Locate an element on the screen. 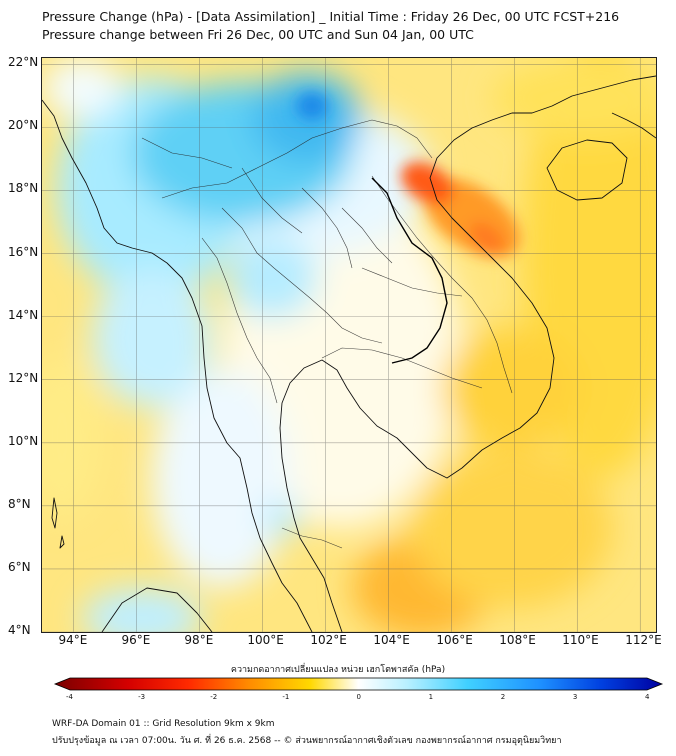 Image resolution: width=676 pixels, height=756 pixels. y-tick-label: 12°N is located at coordinates (23, 377).